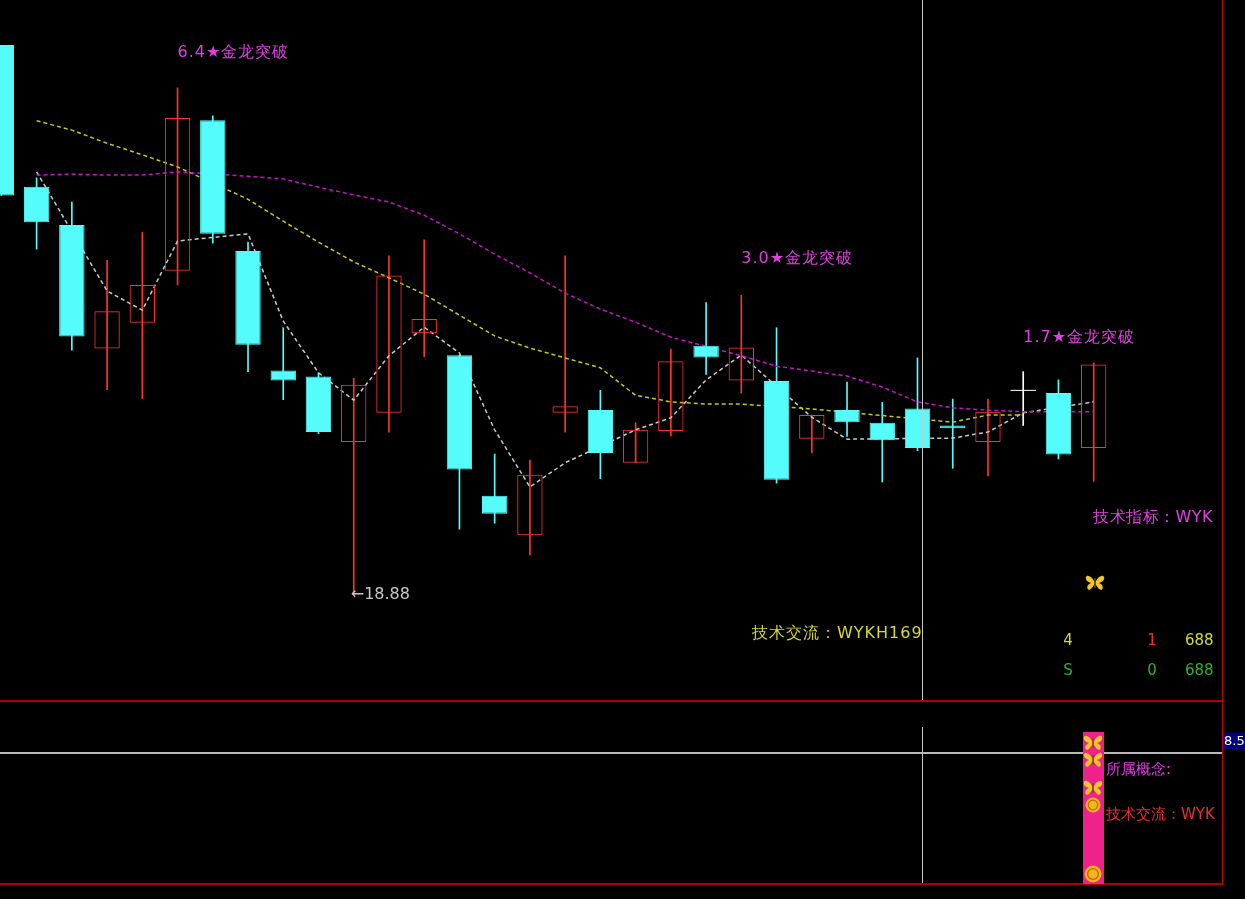  What do you see at coordinates (1079, 336) in the screenshot?
I see `annotation: 1.7★金龙突破` at bounding box center [1079, 336].